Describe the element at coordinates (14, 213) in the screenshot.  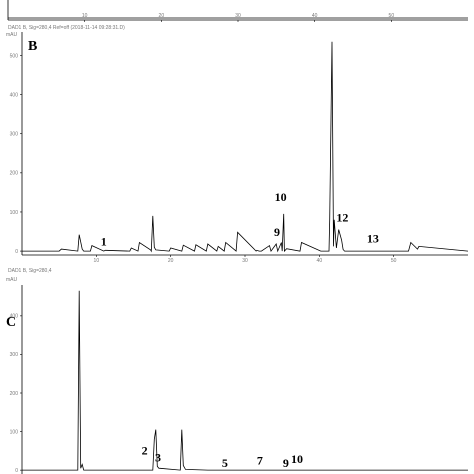
I see `panel-b-y-tick-label: 100` at that location.